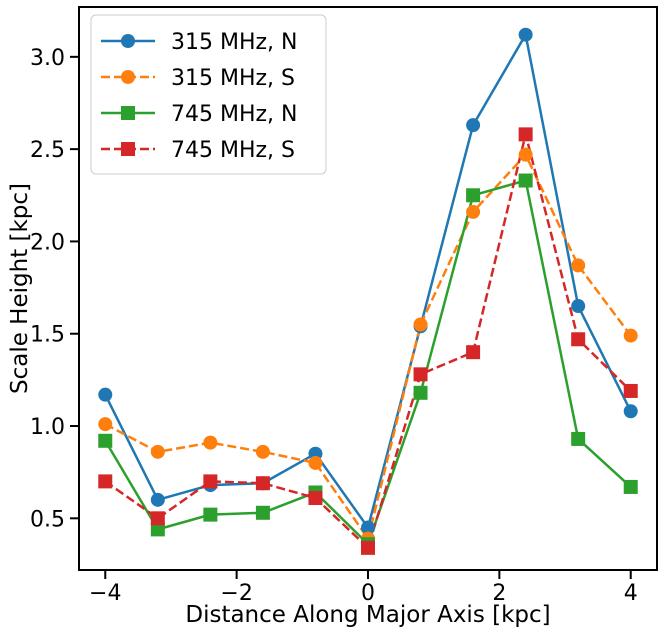 The height and width of the screenshot is (634, 665). What do you see at coordinates (47, 335) in the screenshot?
I see `y-tick-label: 1.5` at bounding box center [47, 335].